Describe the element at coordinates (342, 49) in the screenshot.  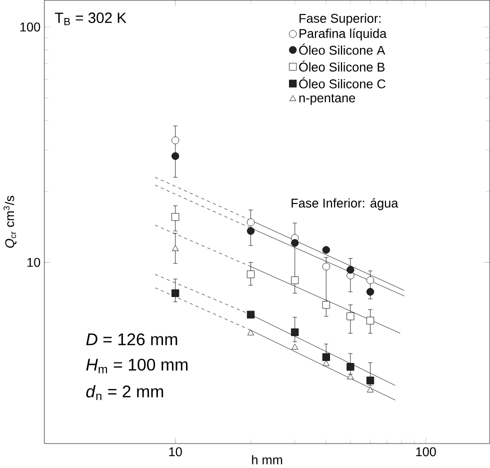
I see `legend-label: Óleo Silicone A` at that location.